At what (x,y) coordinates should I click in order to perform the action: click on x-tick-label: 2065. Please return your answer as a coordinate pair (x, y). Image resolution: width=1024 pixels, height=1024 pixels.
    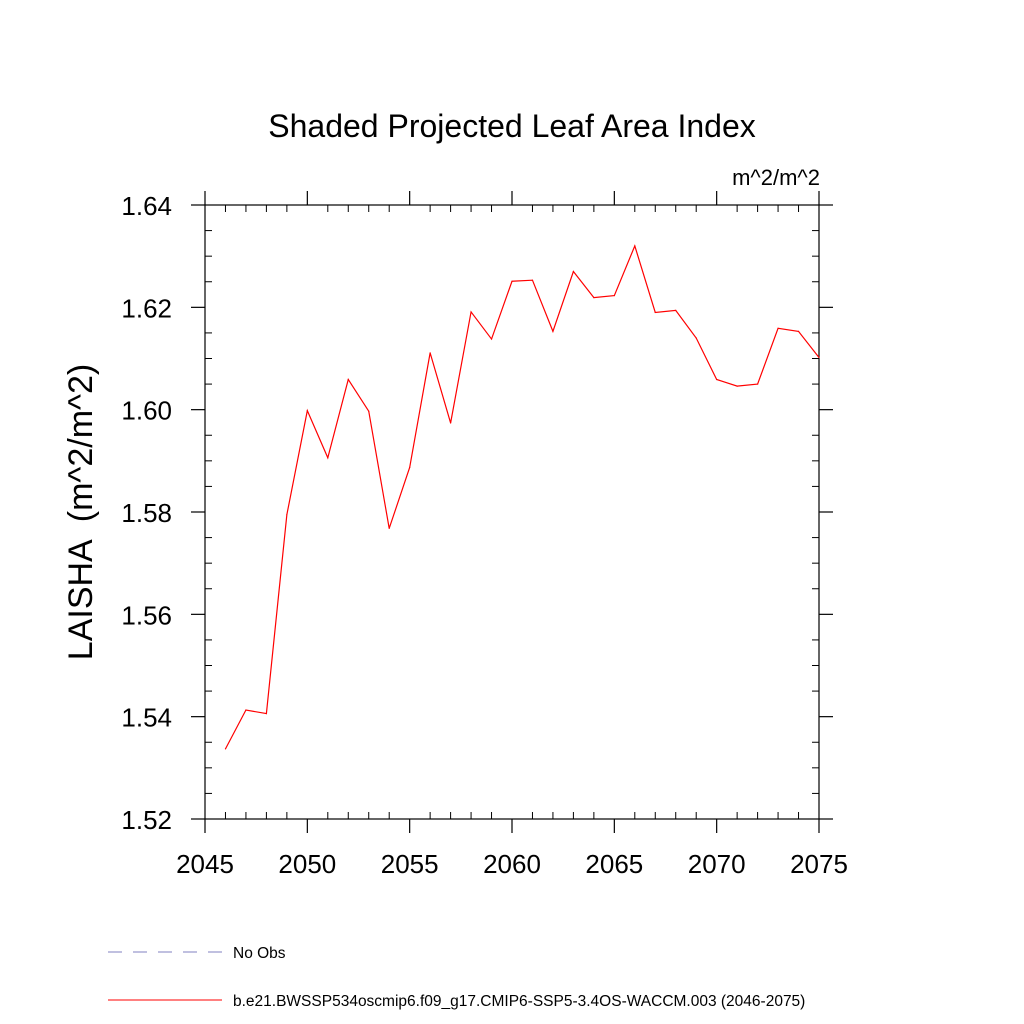
    Looking at the image, I should click on (614, 864).